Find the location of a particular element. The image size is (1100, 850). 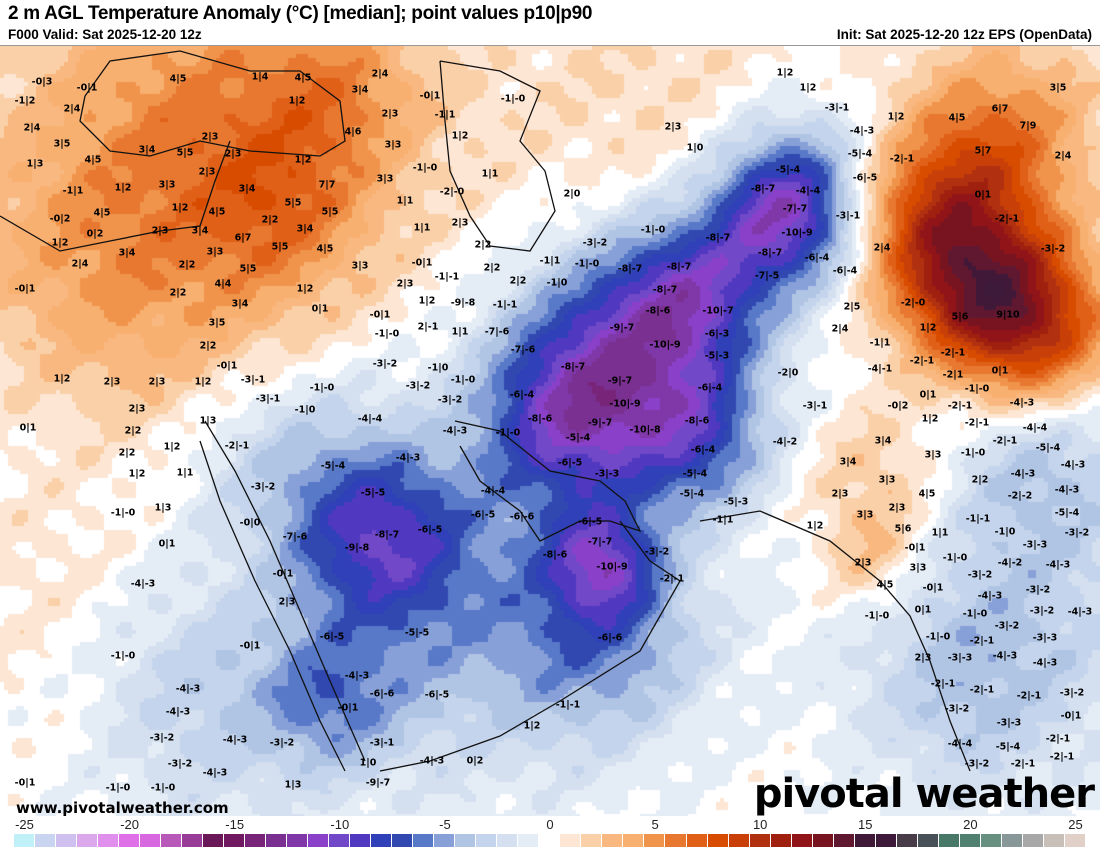

point-value-label: 5|7 is located at coordinates (983, 151).